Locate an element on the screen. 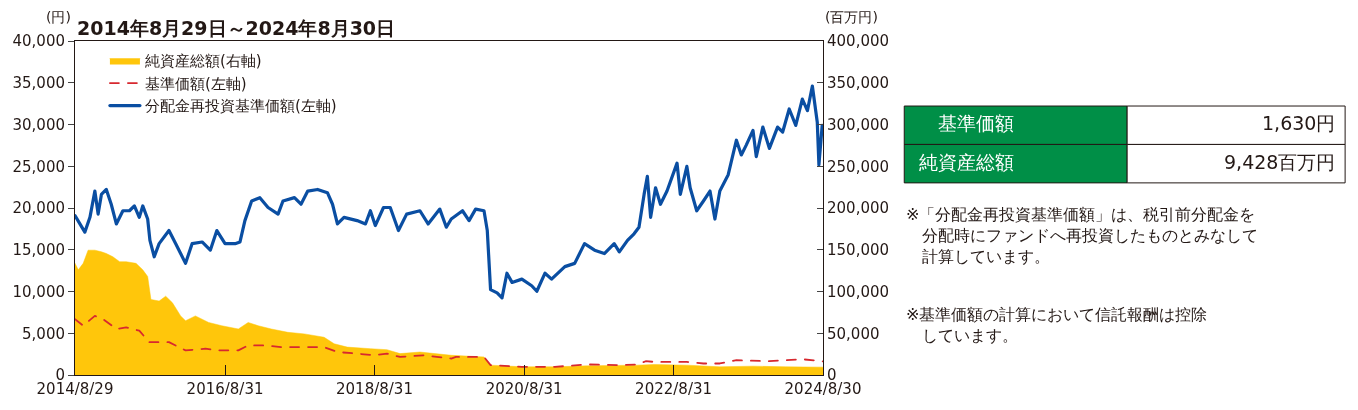 Image resolution: width=1358 pixels, height=410 pixels. y2-tick-label: 100,000 is located at coordinates (858, 291).